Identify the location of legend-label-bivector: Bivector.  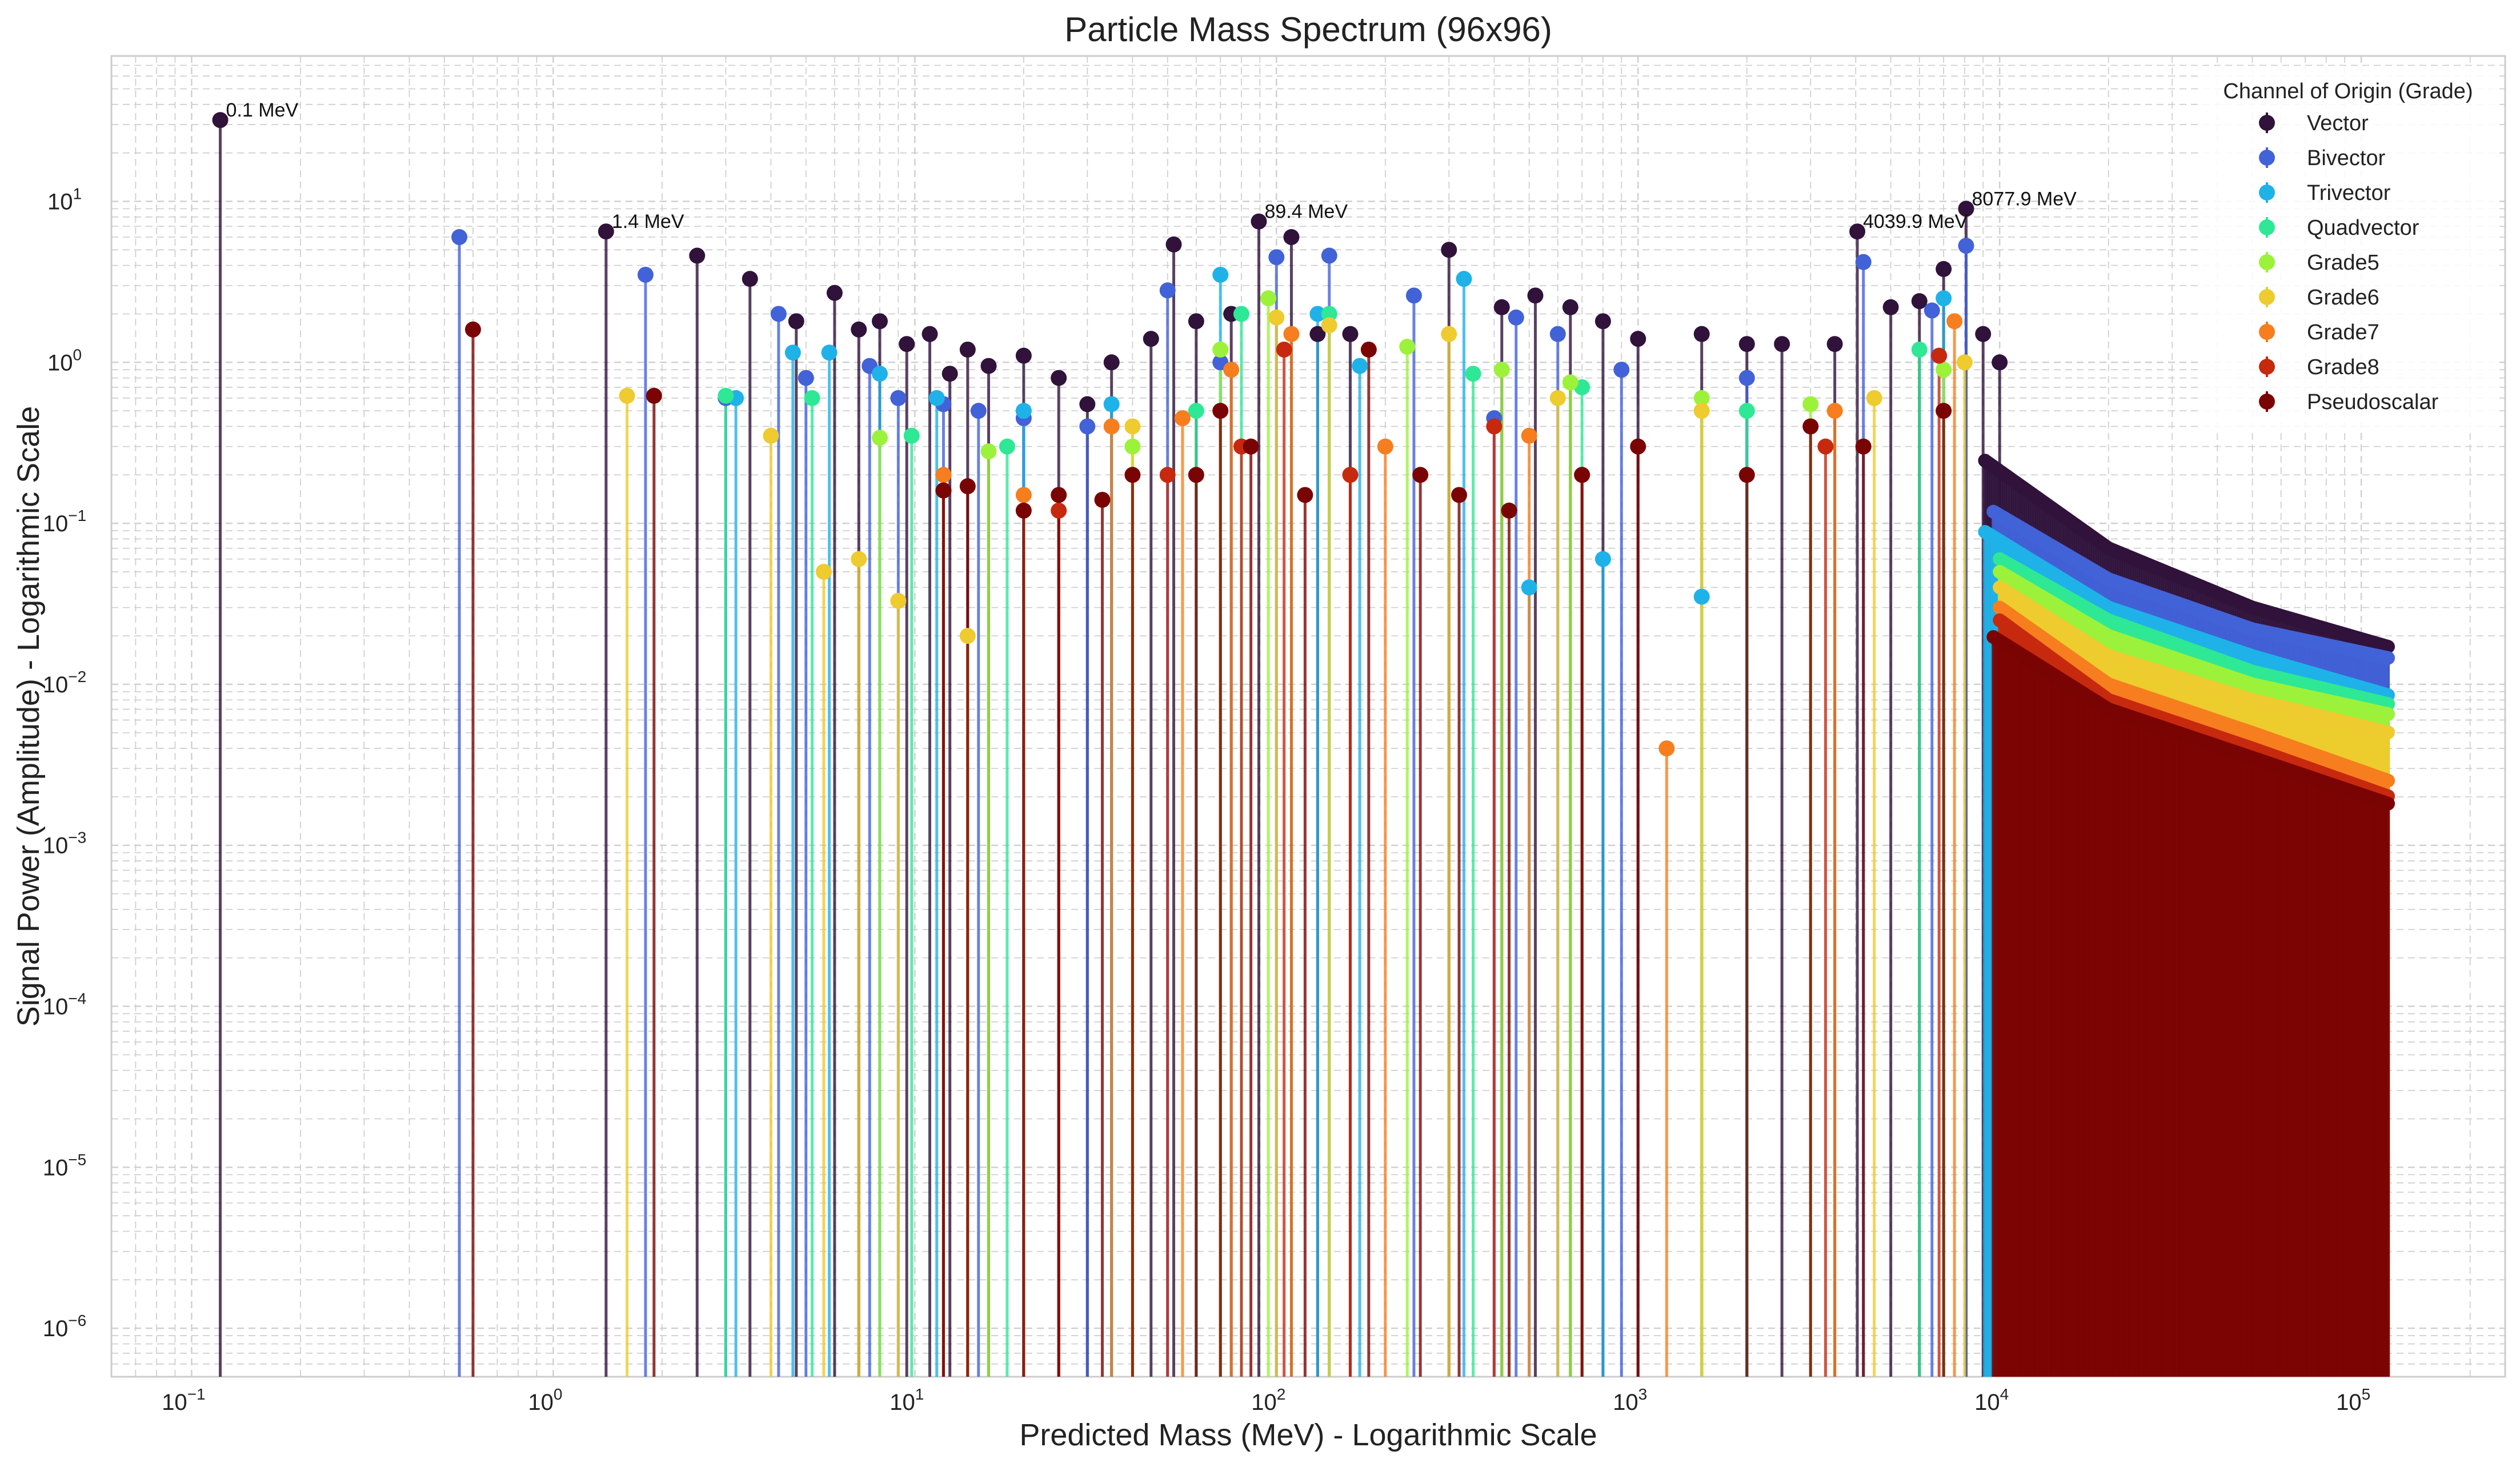
(2346, 158).